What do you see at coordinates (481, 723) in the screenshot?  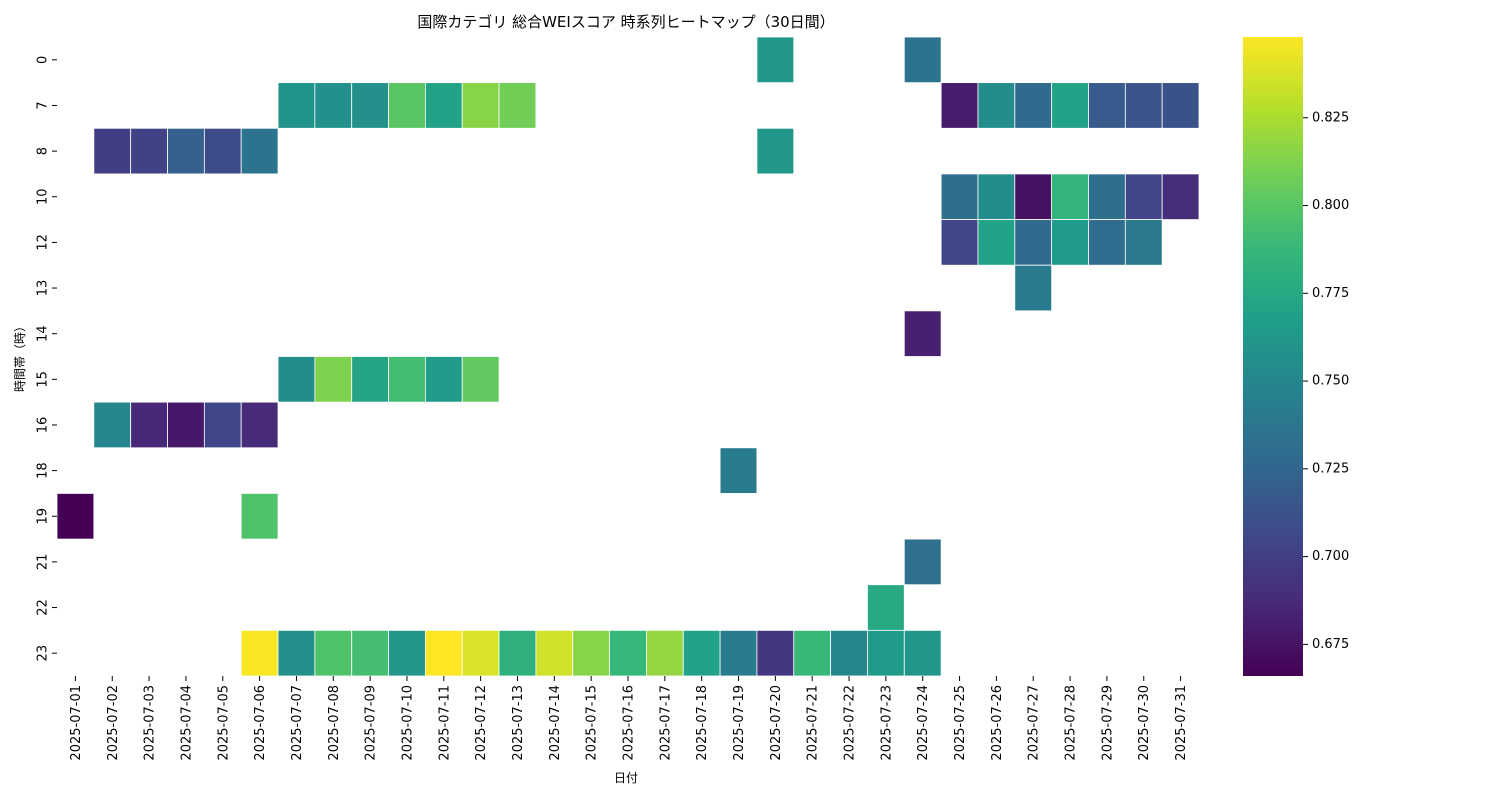 I see `x-tick-label: 2025-07-12` at bounding box center [481, 723].